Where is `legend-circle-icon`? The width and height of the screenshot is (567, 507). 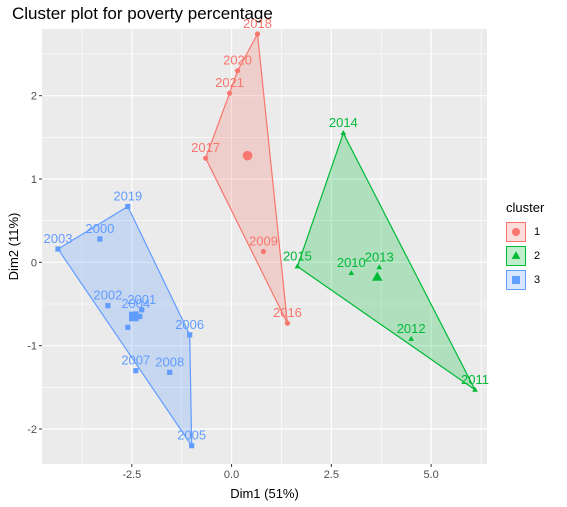 legend-circle-icon is located at coordinates (516, 232).